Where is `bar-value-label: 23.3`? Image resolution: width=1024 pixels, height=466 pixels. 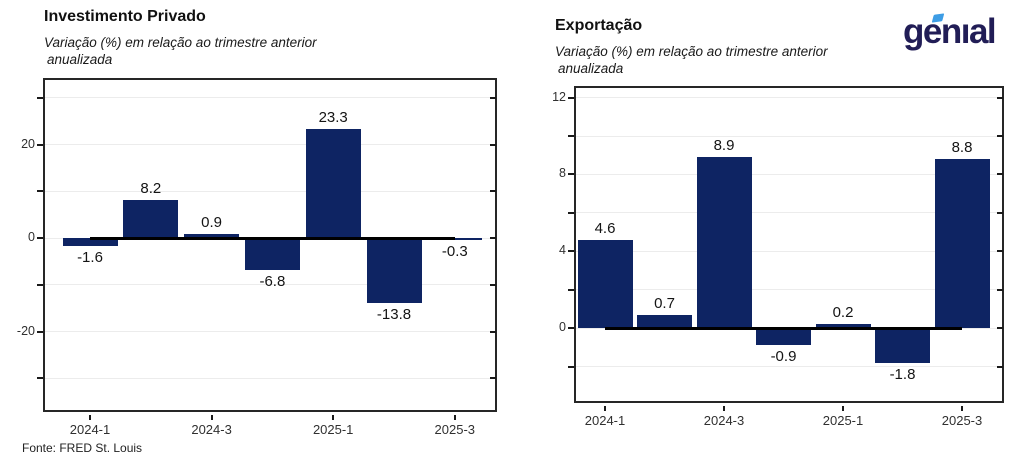 bar-value-label: 23.3 is located at coordinates (333, 118).